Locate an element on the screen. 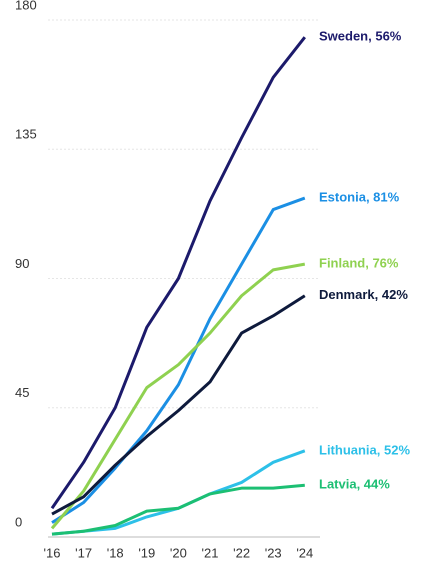 The image size is (432, 566). y-tick-label: 0 is located at coordinates (18, 521).